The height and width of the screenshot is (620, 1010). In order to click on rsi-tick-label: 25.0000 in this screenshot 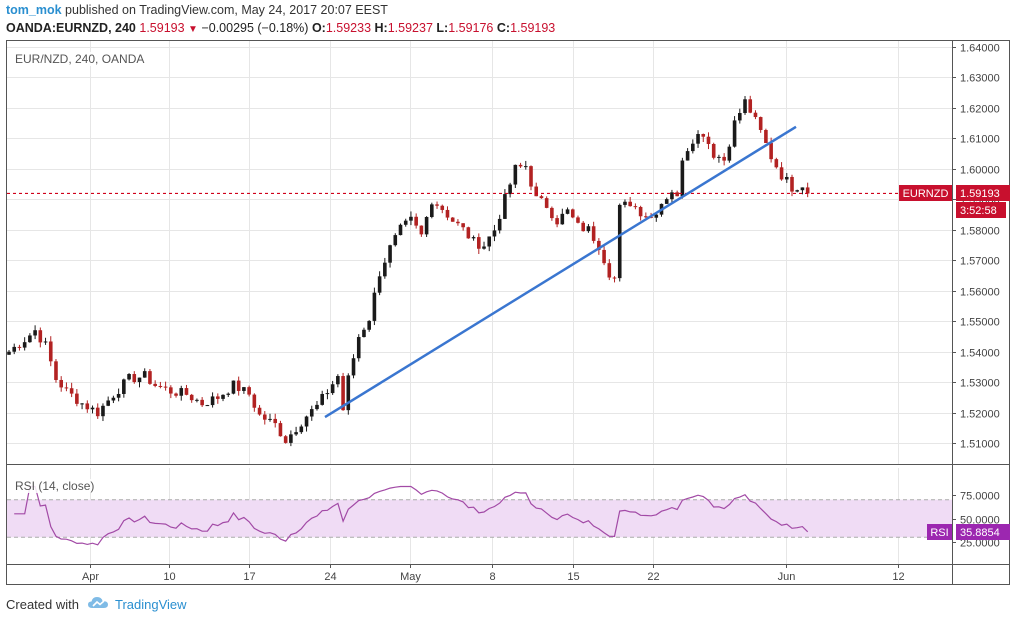, I will do `click(980, 544)`.